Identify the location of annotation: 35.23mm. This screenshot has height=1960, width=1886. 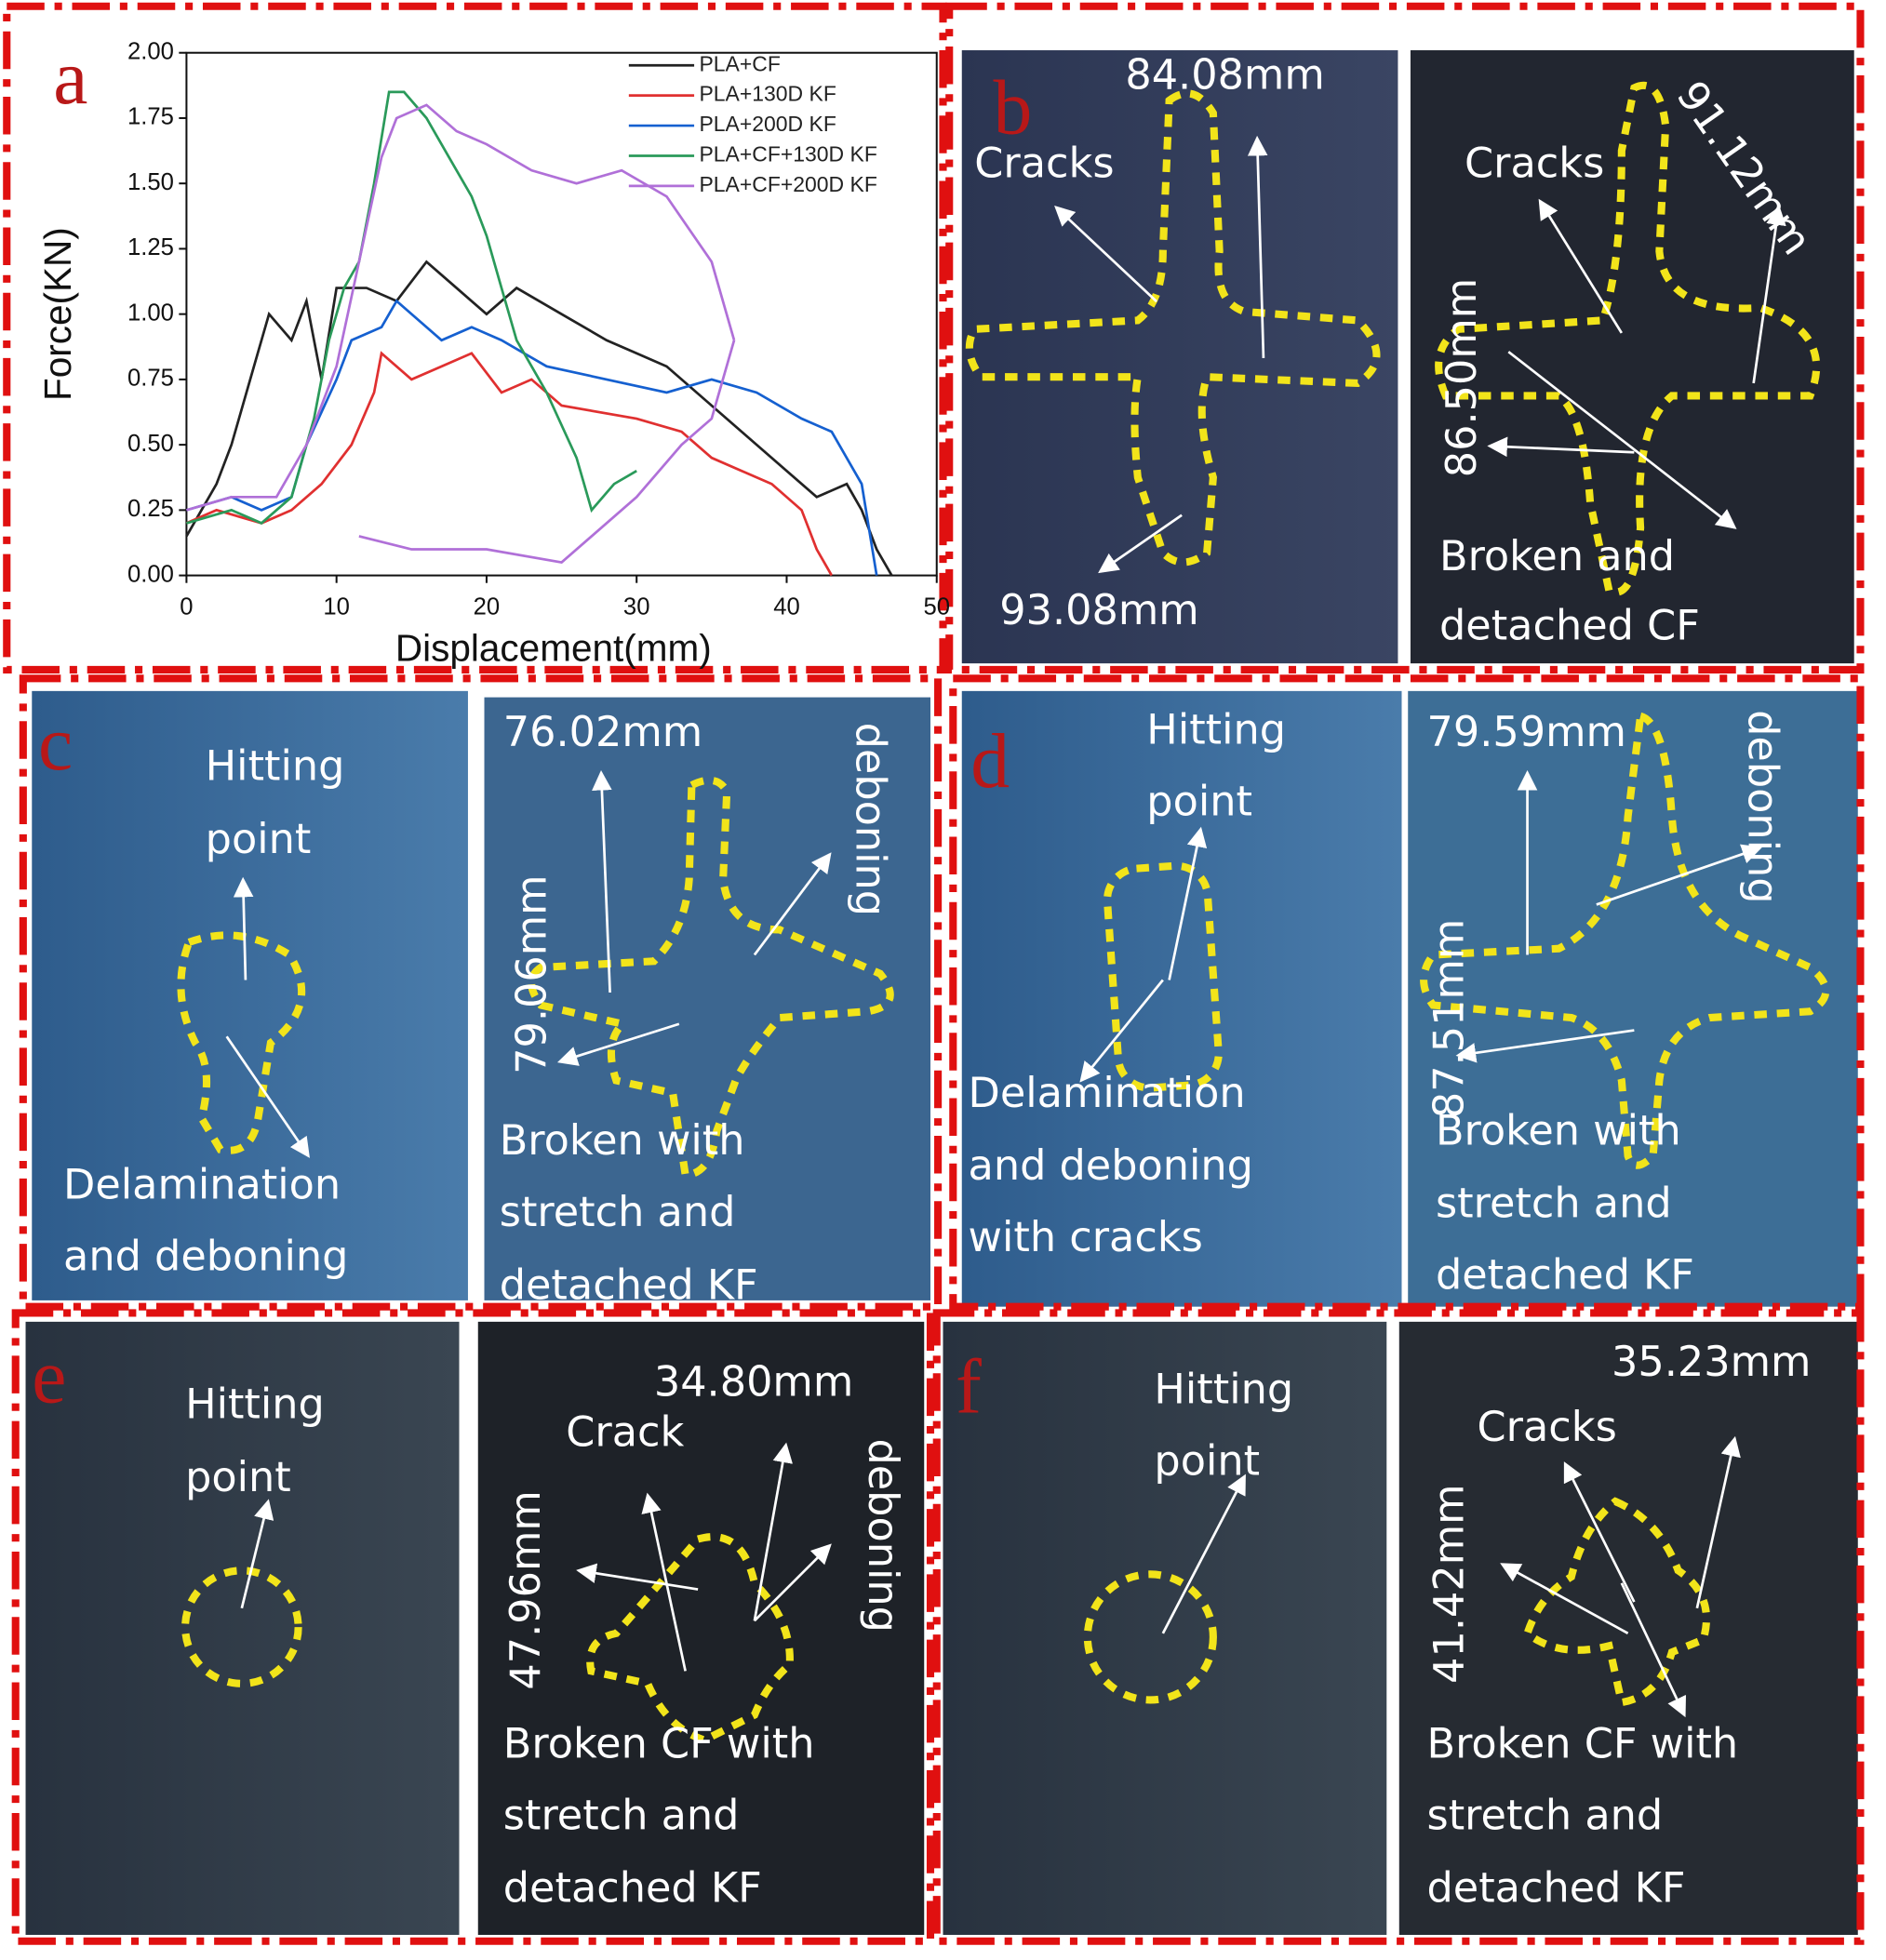
(1711, 1362).